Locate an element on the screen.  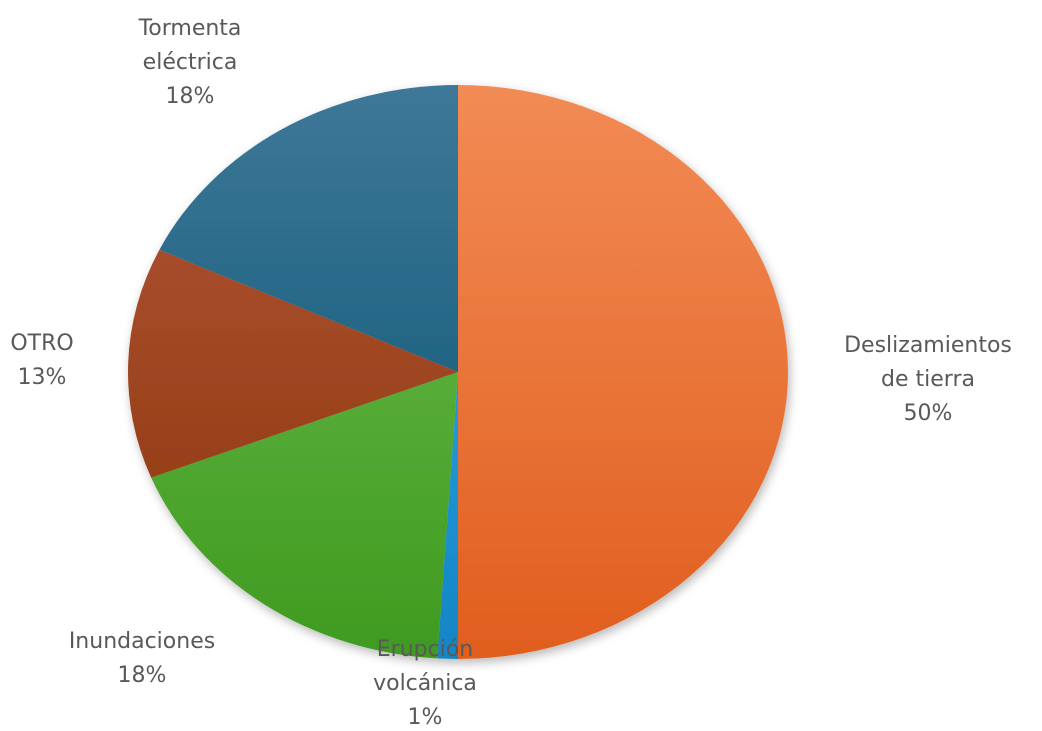
data-label-deslizamientos-de-tierra: Deslizamientos de tierra 50% is located at coordinates (928, 379).